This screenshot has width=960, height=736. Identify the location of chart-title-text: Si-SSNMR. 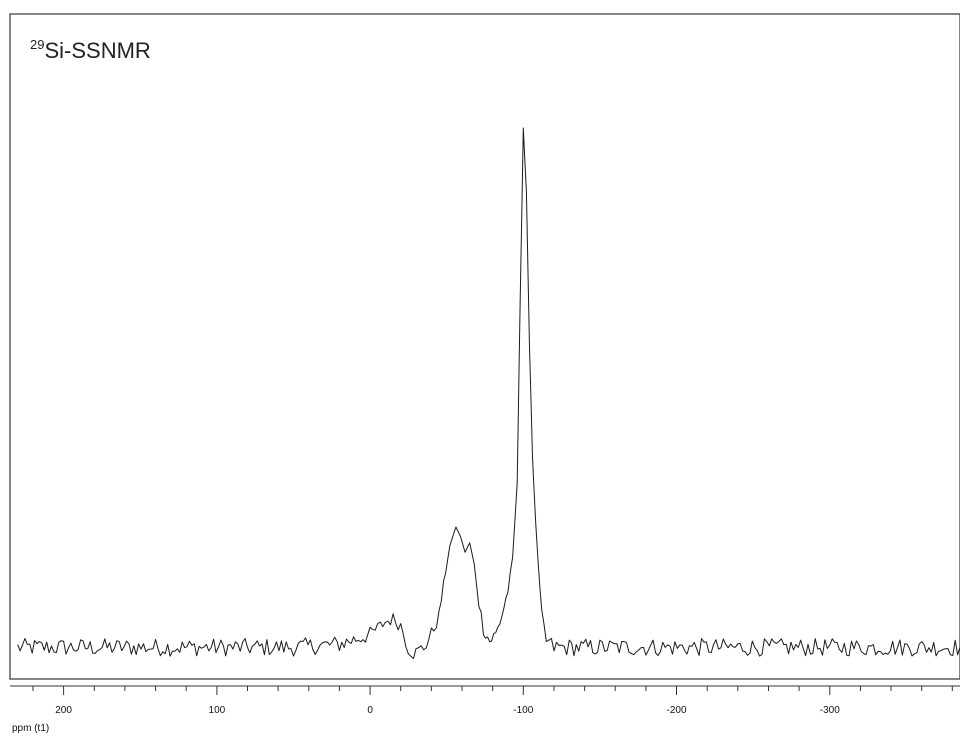
(97, 50).